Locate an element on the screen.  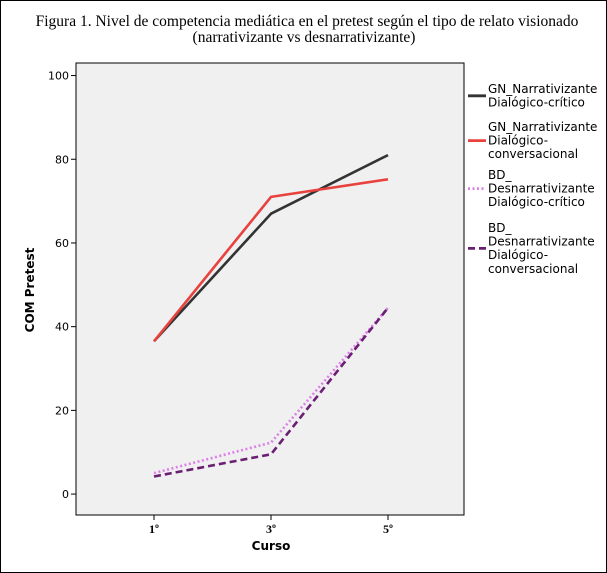
x-axis: 1º 3º 5º is located at coordinates (271, 525).